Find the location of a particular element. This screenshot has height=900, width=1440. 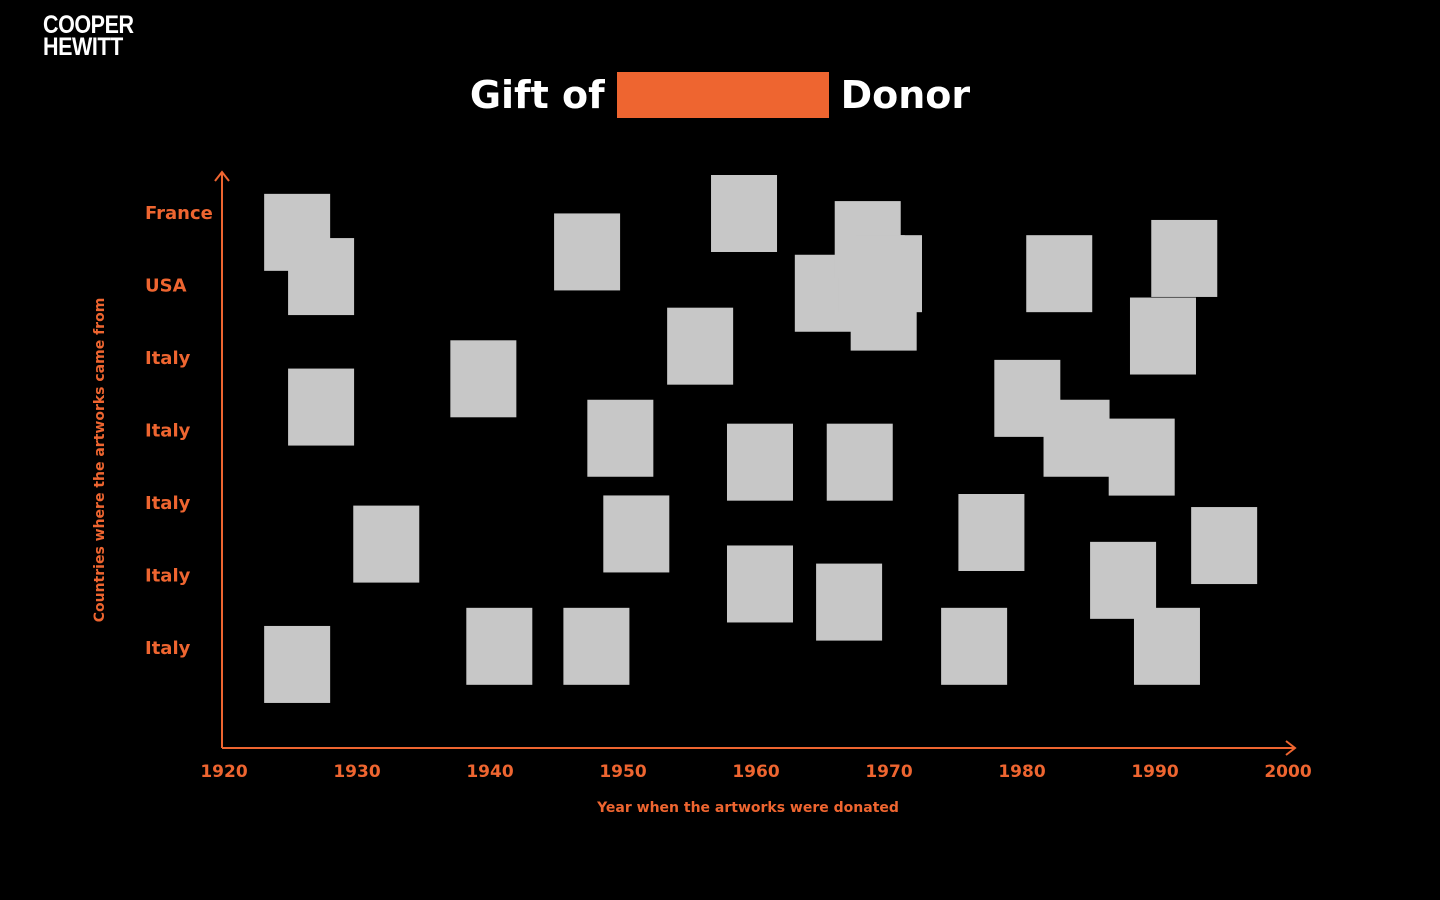

x-tick-label: 1930 is located at coordinates (356, 772).